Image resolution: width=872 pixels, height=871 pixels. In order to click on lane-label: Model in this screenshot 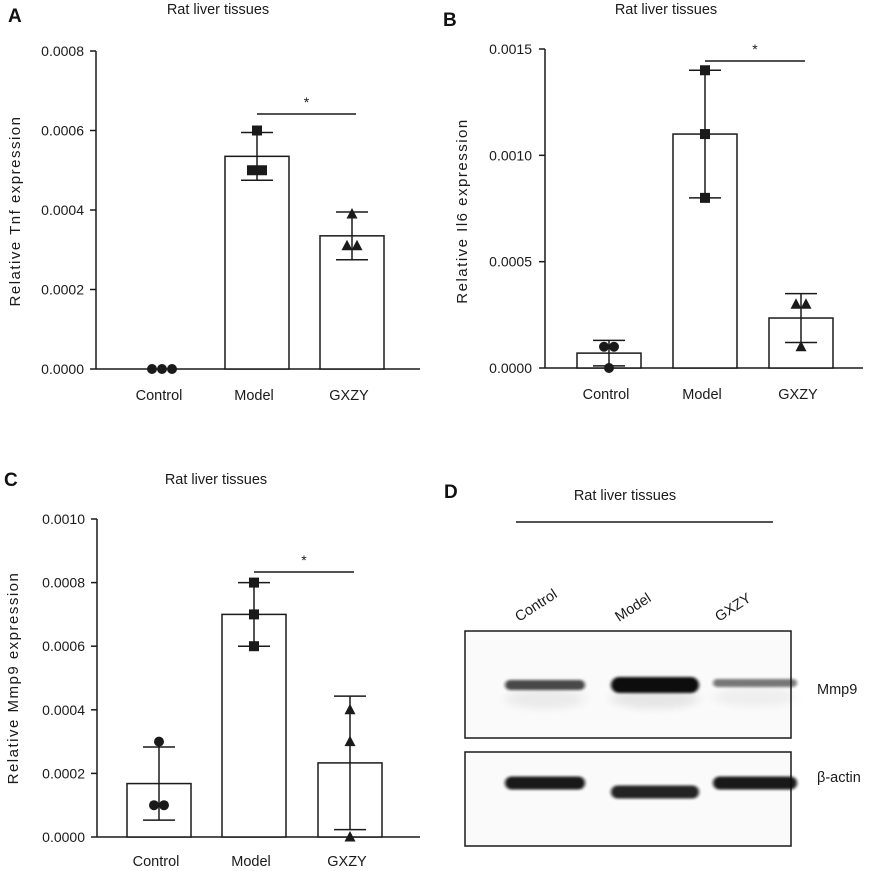, I will do `click(633, 607)`.